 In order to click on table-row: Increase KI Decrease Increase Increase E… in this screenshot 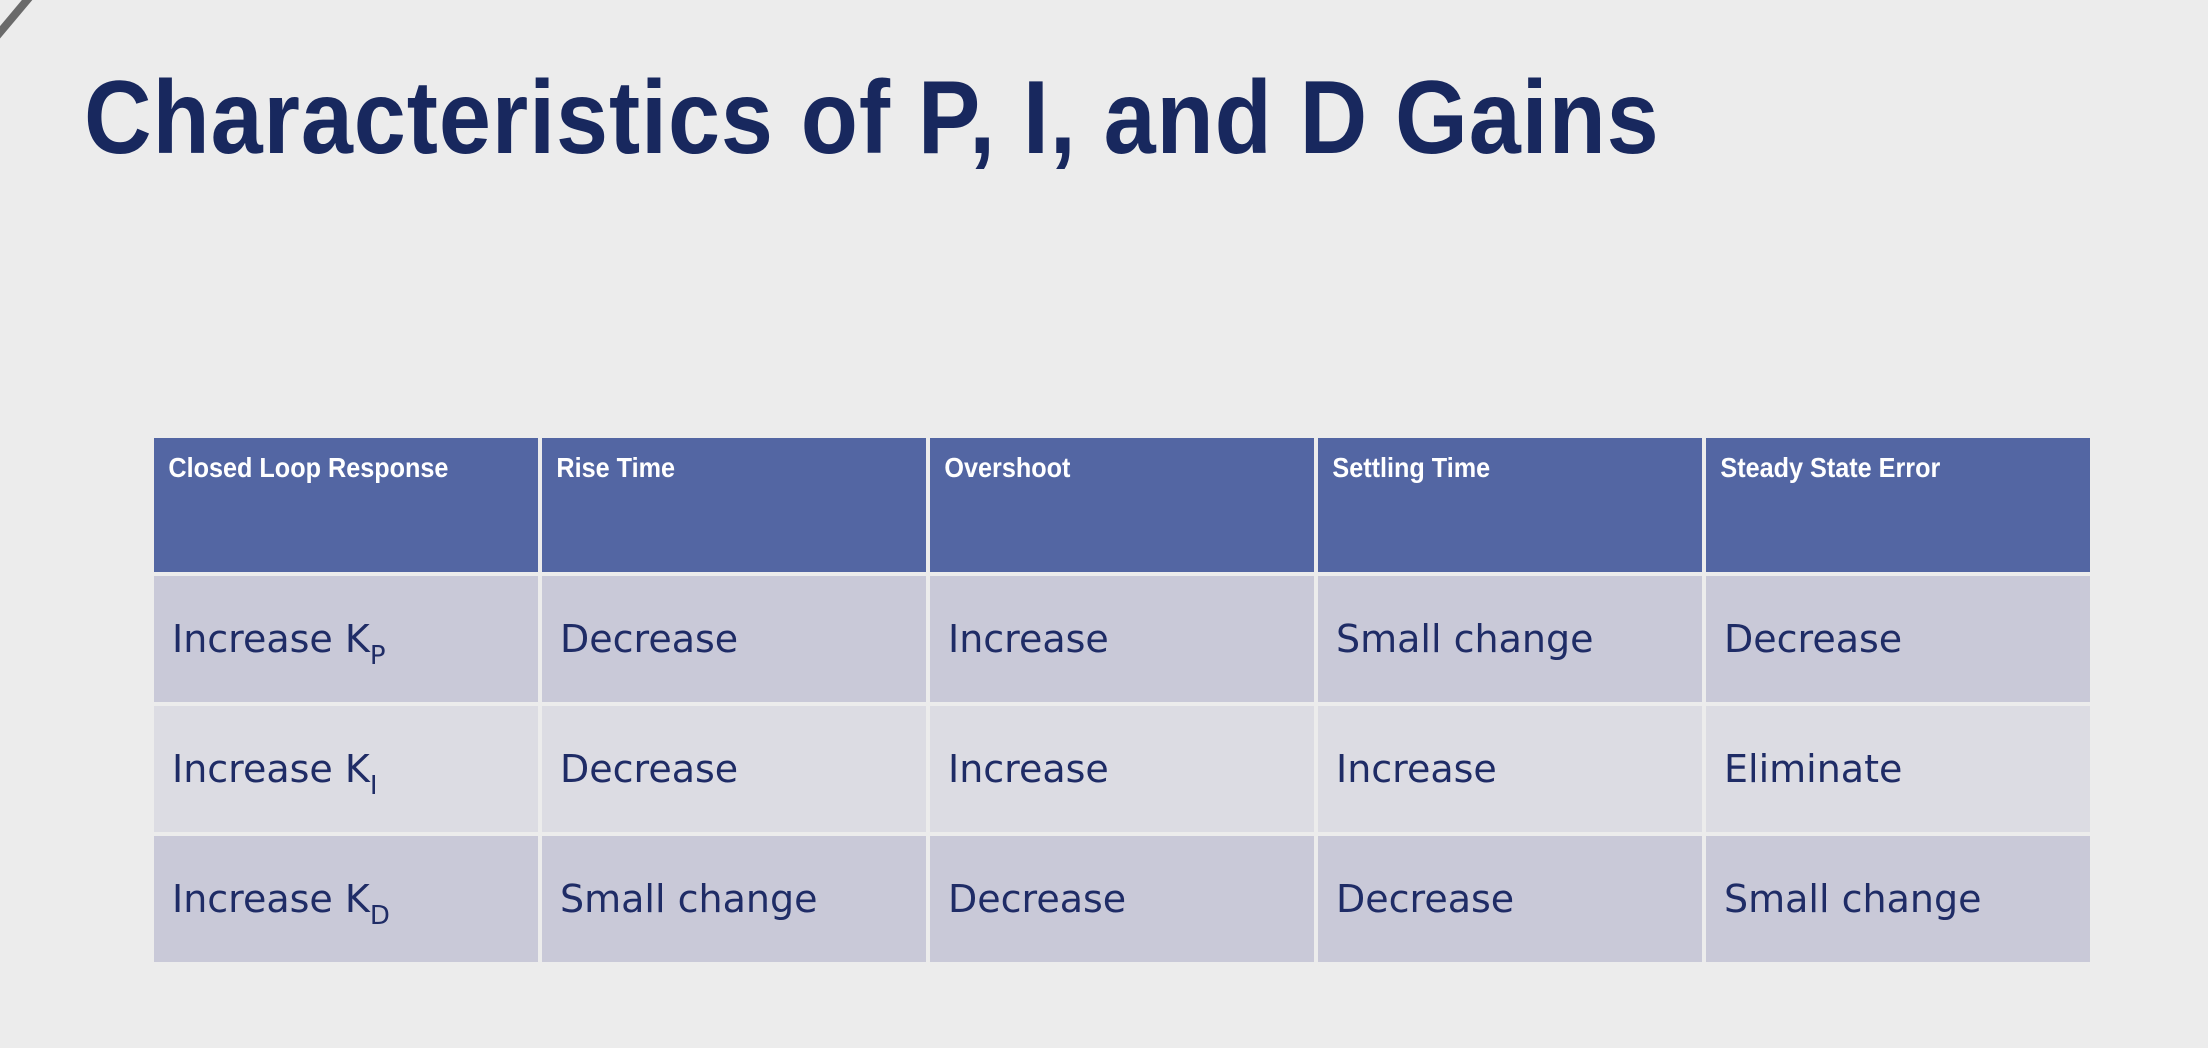, I will do `click(1122, 769)`.